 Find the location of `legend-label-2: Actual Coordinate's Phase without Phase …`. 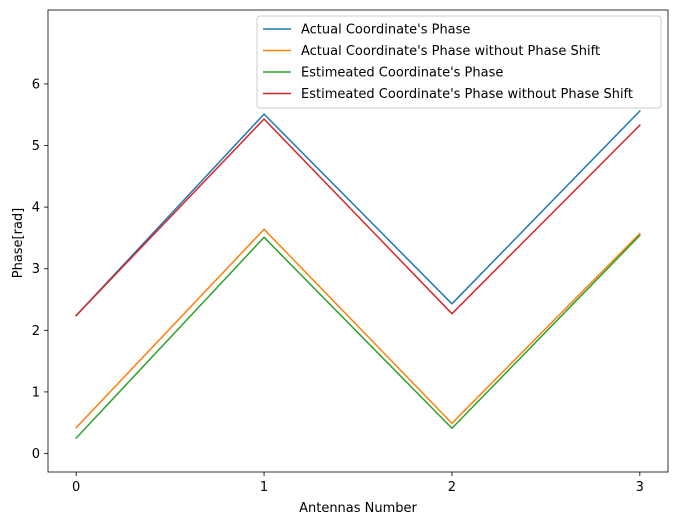

legend-label-2: Actual Coordinate's Phase without Phase … is located at coordinates (450, 51).